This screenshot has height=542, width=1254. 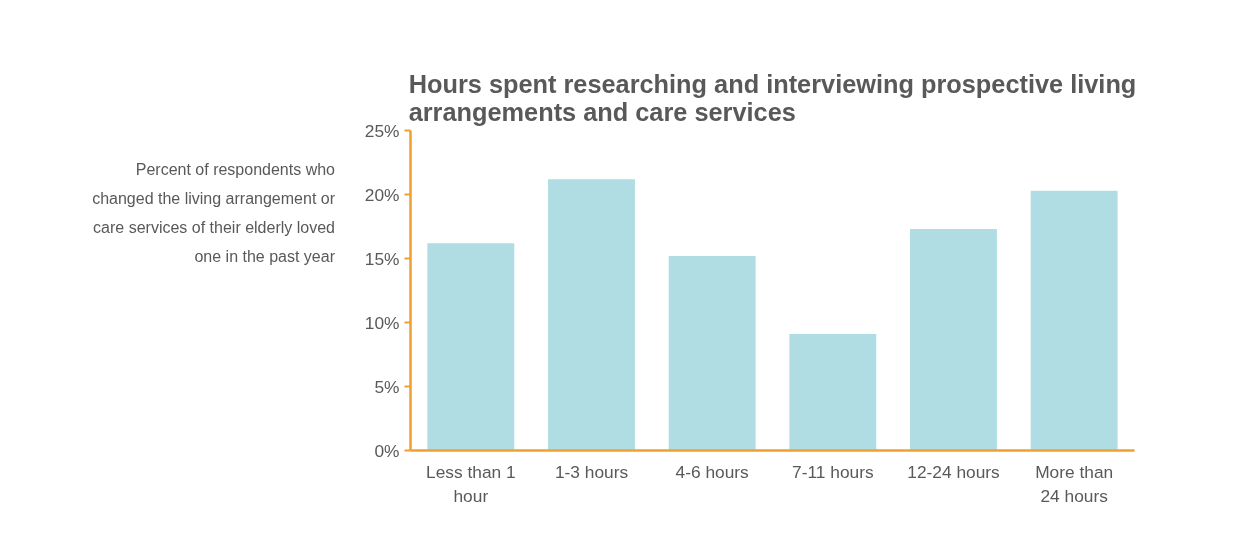 I want to click on x-tick-label: 1-3 hours, so click(x=591, y=471).